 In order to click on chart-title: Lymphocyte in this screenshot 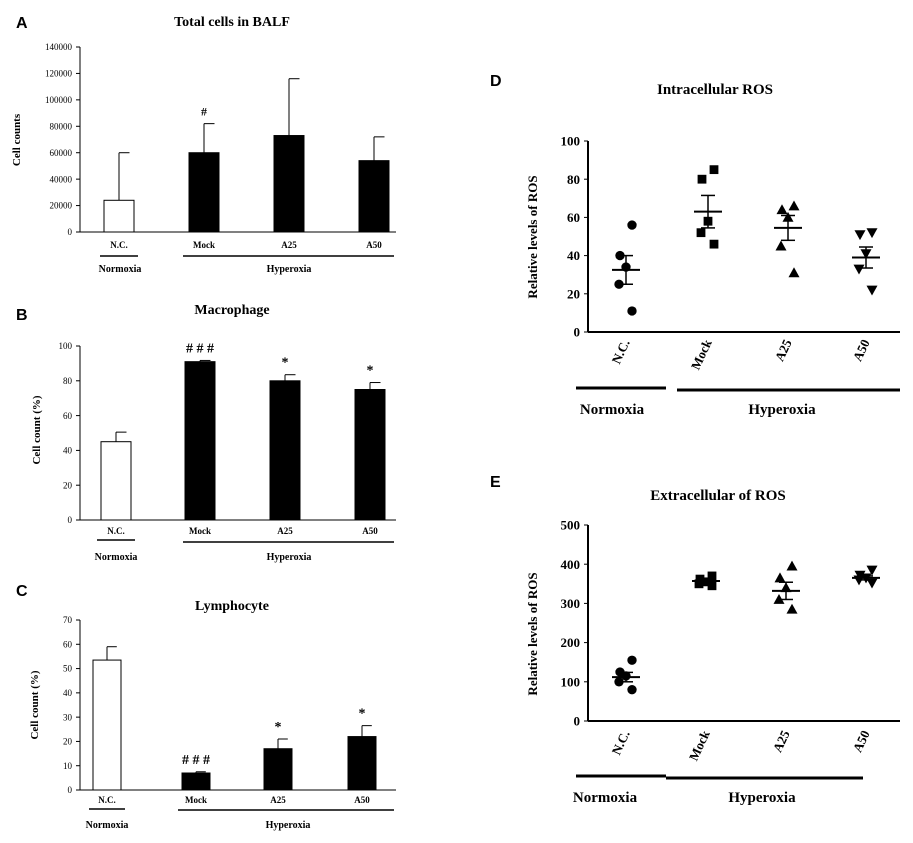, I will do `click(232, 606)`.